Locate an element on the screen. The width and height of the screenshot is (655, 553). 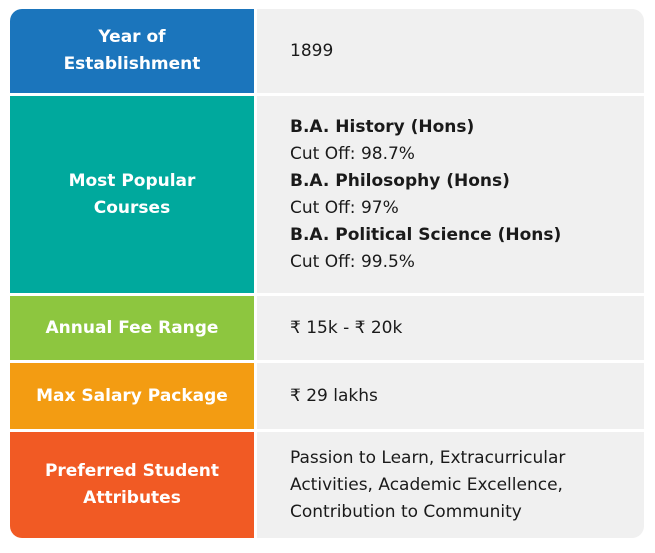
fee-value-cell: ₹ 15k - ₹ 20k is located at coordinates (450, 328).